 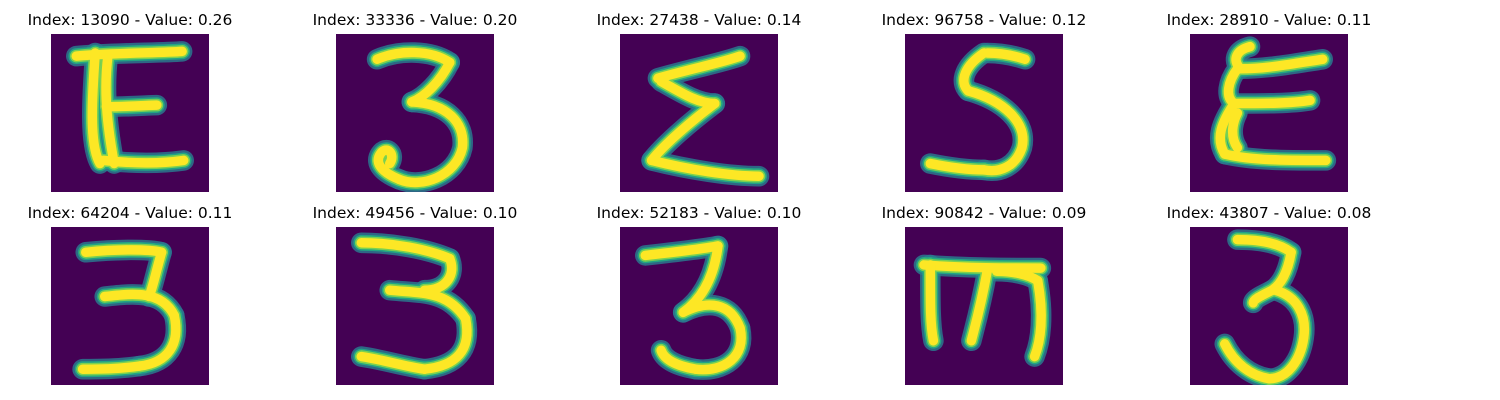 What do you see at coordinates (415, 20) in the screenshot?
I see `panel-title: Index: 33336 - Value: 0.20` at bounding box center [415, 20].